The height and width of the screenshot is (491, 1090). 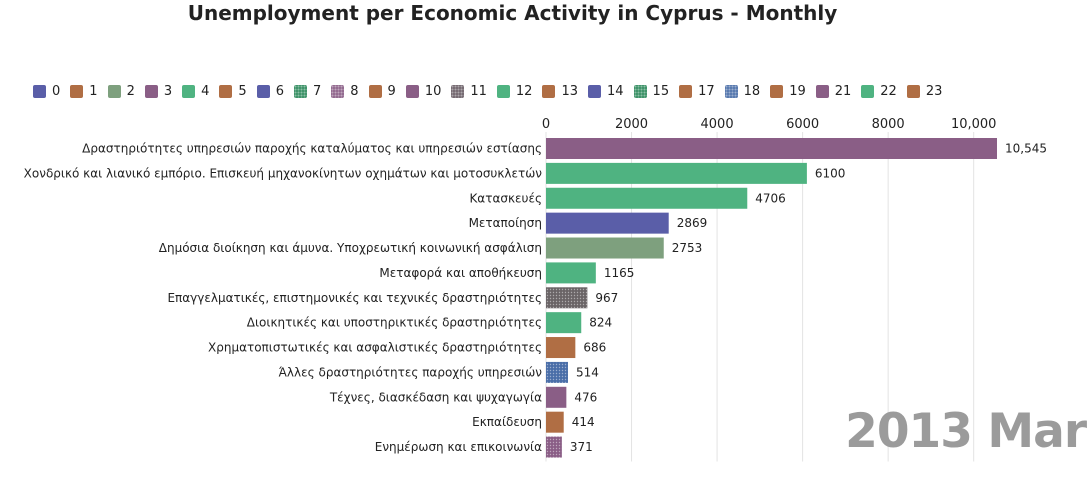 I want to click on legend-label: 9, so click(x=391, y=91).